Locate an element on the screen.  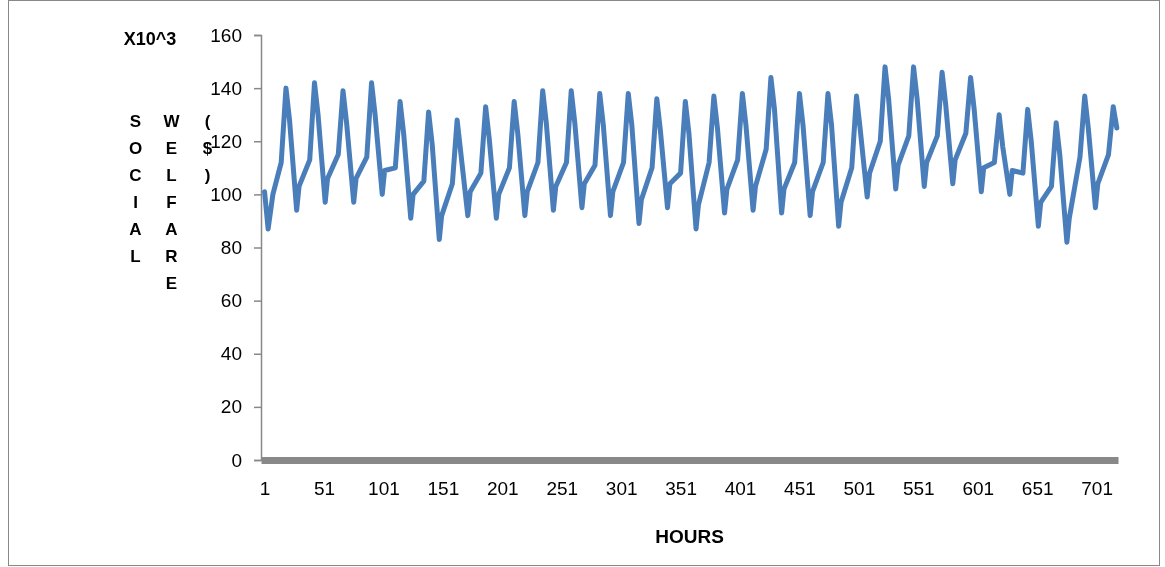
x-tick-label: 101 is located at coordinates (384, 489).